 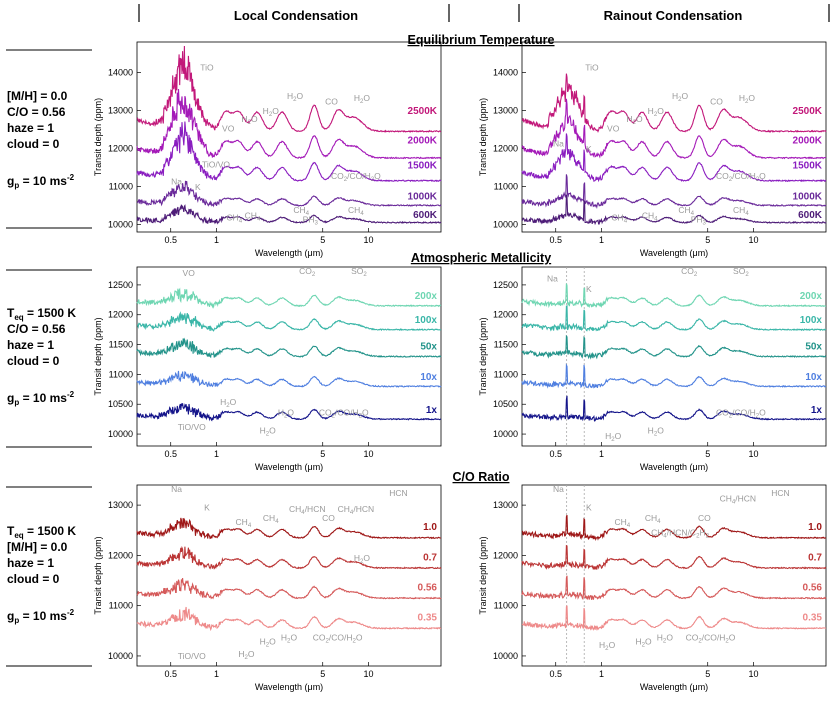 What do you see at coordinates (207, 507) in the screenshot?
I see `molecule-label: K` at bounding box center [207, 507].